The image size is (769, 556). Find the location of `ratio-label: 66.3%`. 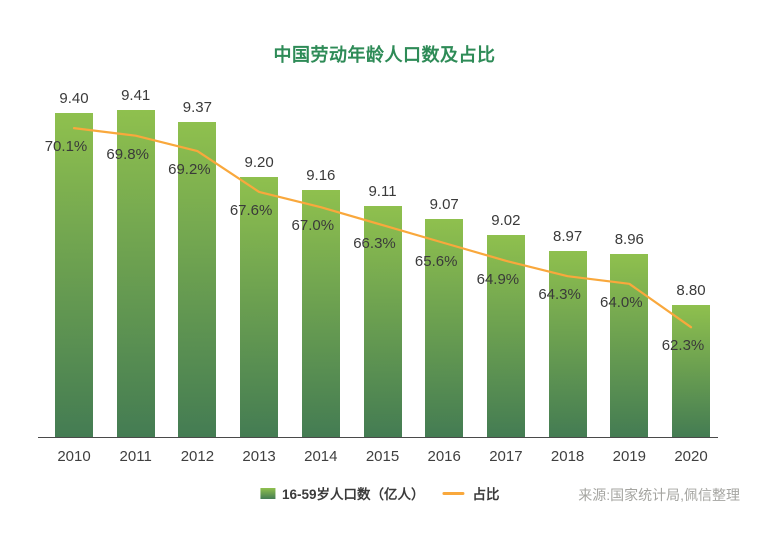

ratio-label: 66.3% is located at coordinates (374, 244).